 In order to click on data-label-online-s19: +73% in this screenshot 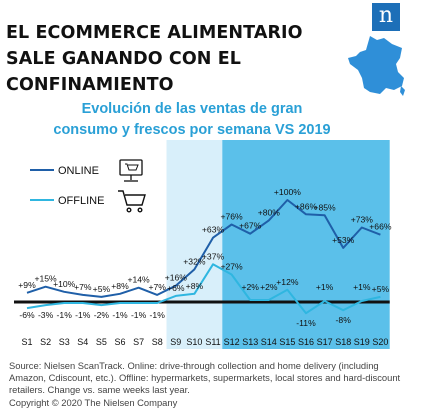, I will do `click(362, 220)`.